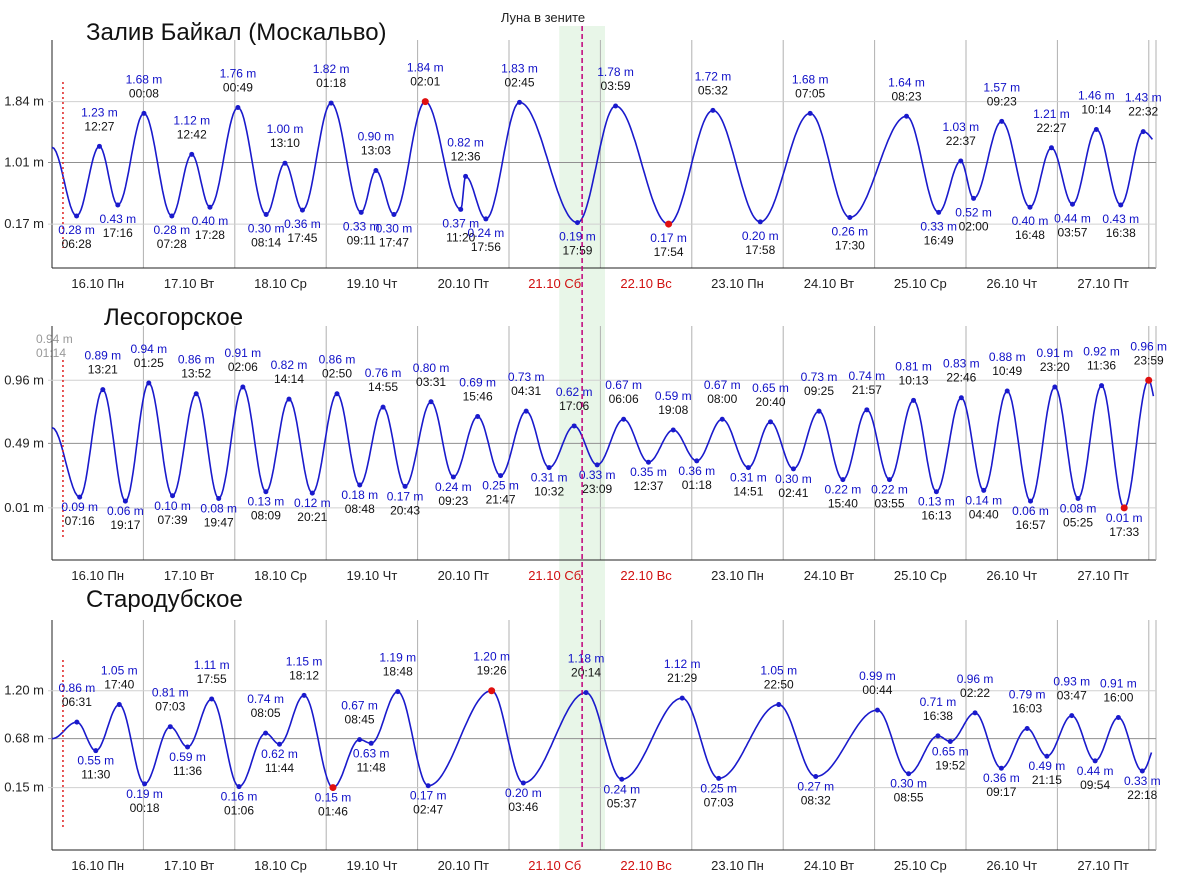  I want to click on high-tide-height: 1.76 m, so click(238, 73).